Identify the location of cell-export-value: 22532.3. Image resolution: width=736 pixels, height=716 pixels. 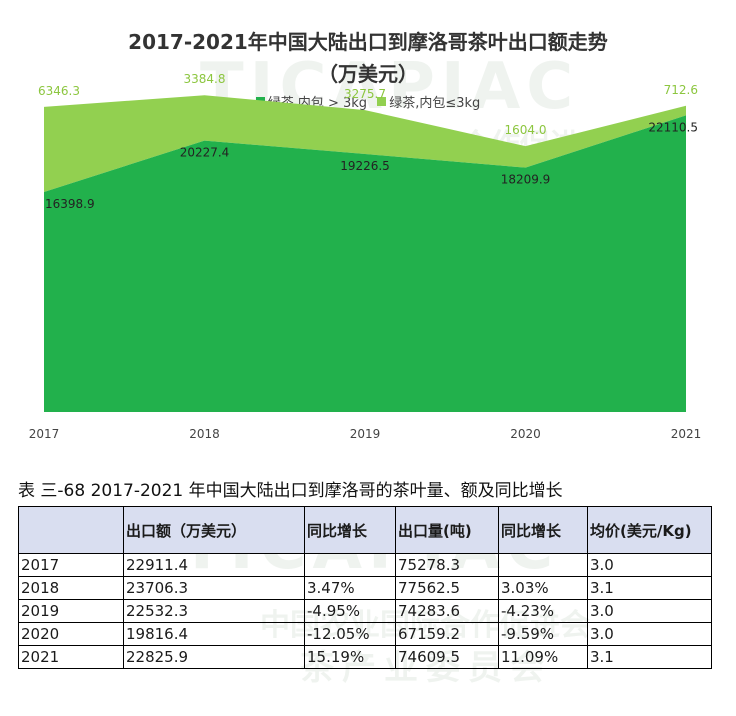
(214, 611).